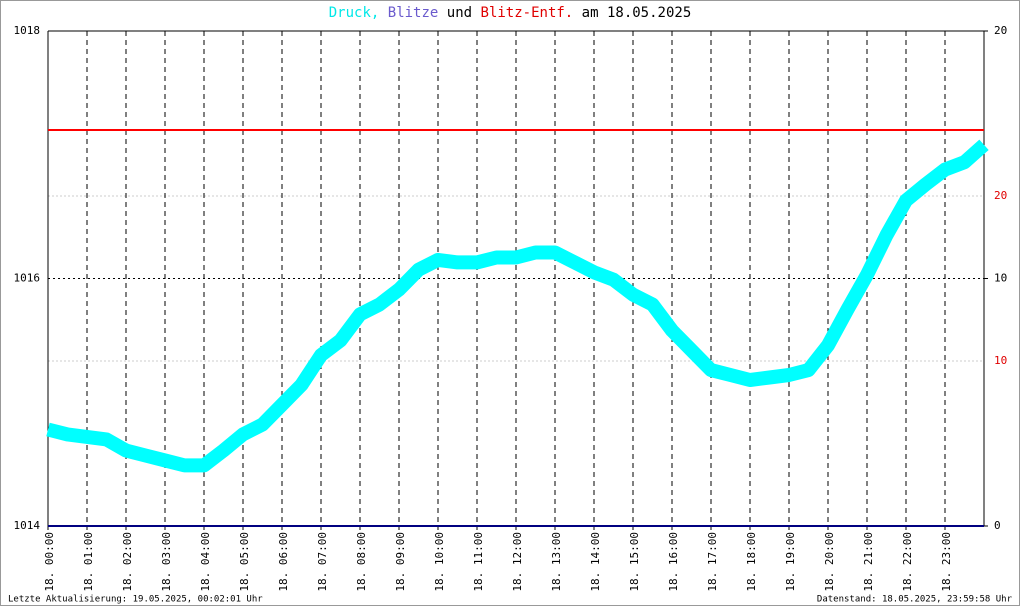  What do you see at coordinates (322, 562) in the screenshot?
I see `x-tick-label: 18. 07:00` at bounding box center [322, 562].